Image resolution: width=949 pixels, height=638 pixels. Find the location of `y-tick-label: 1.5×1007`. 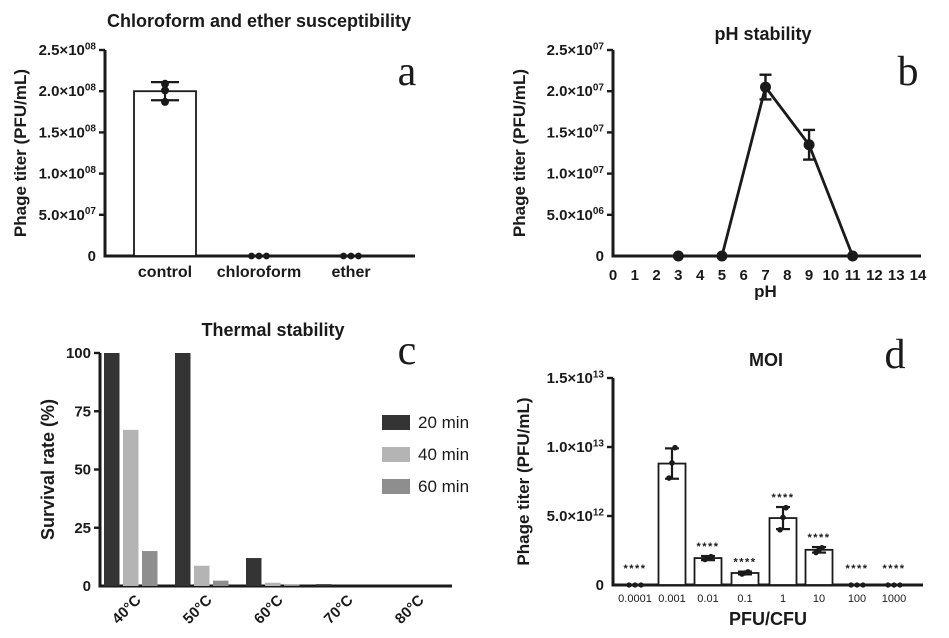

y-tick-label: 1.5×1007 is located at coordinates (576, 133).